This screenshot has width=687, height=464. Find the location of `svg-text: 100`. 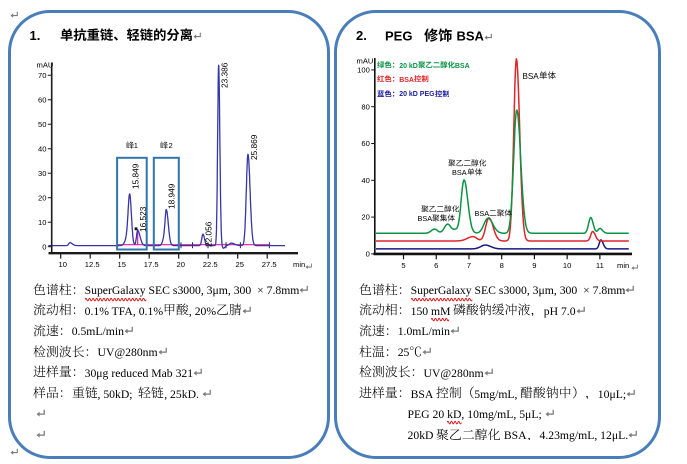

svg-text: 100 is located at coordinates (363, 70).